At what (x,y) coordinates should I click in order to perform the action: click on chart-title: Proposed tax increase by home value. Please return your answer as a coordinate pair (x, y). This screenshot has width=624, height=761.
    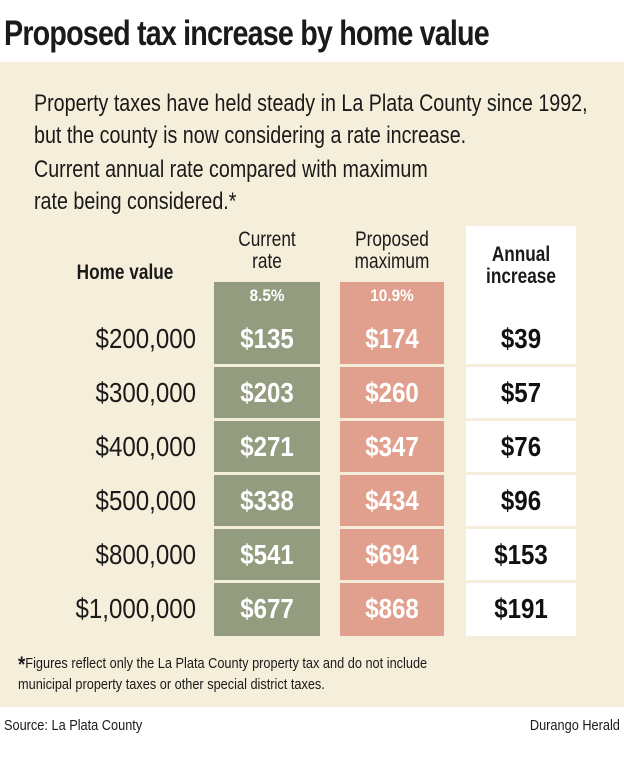
    Looking at the image, I should click on (247, 33).